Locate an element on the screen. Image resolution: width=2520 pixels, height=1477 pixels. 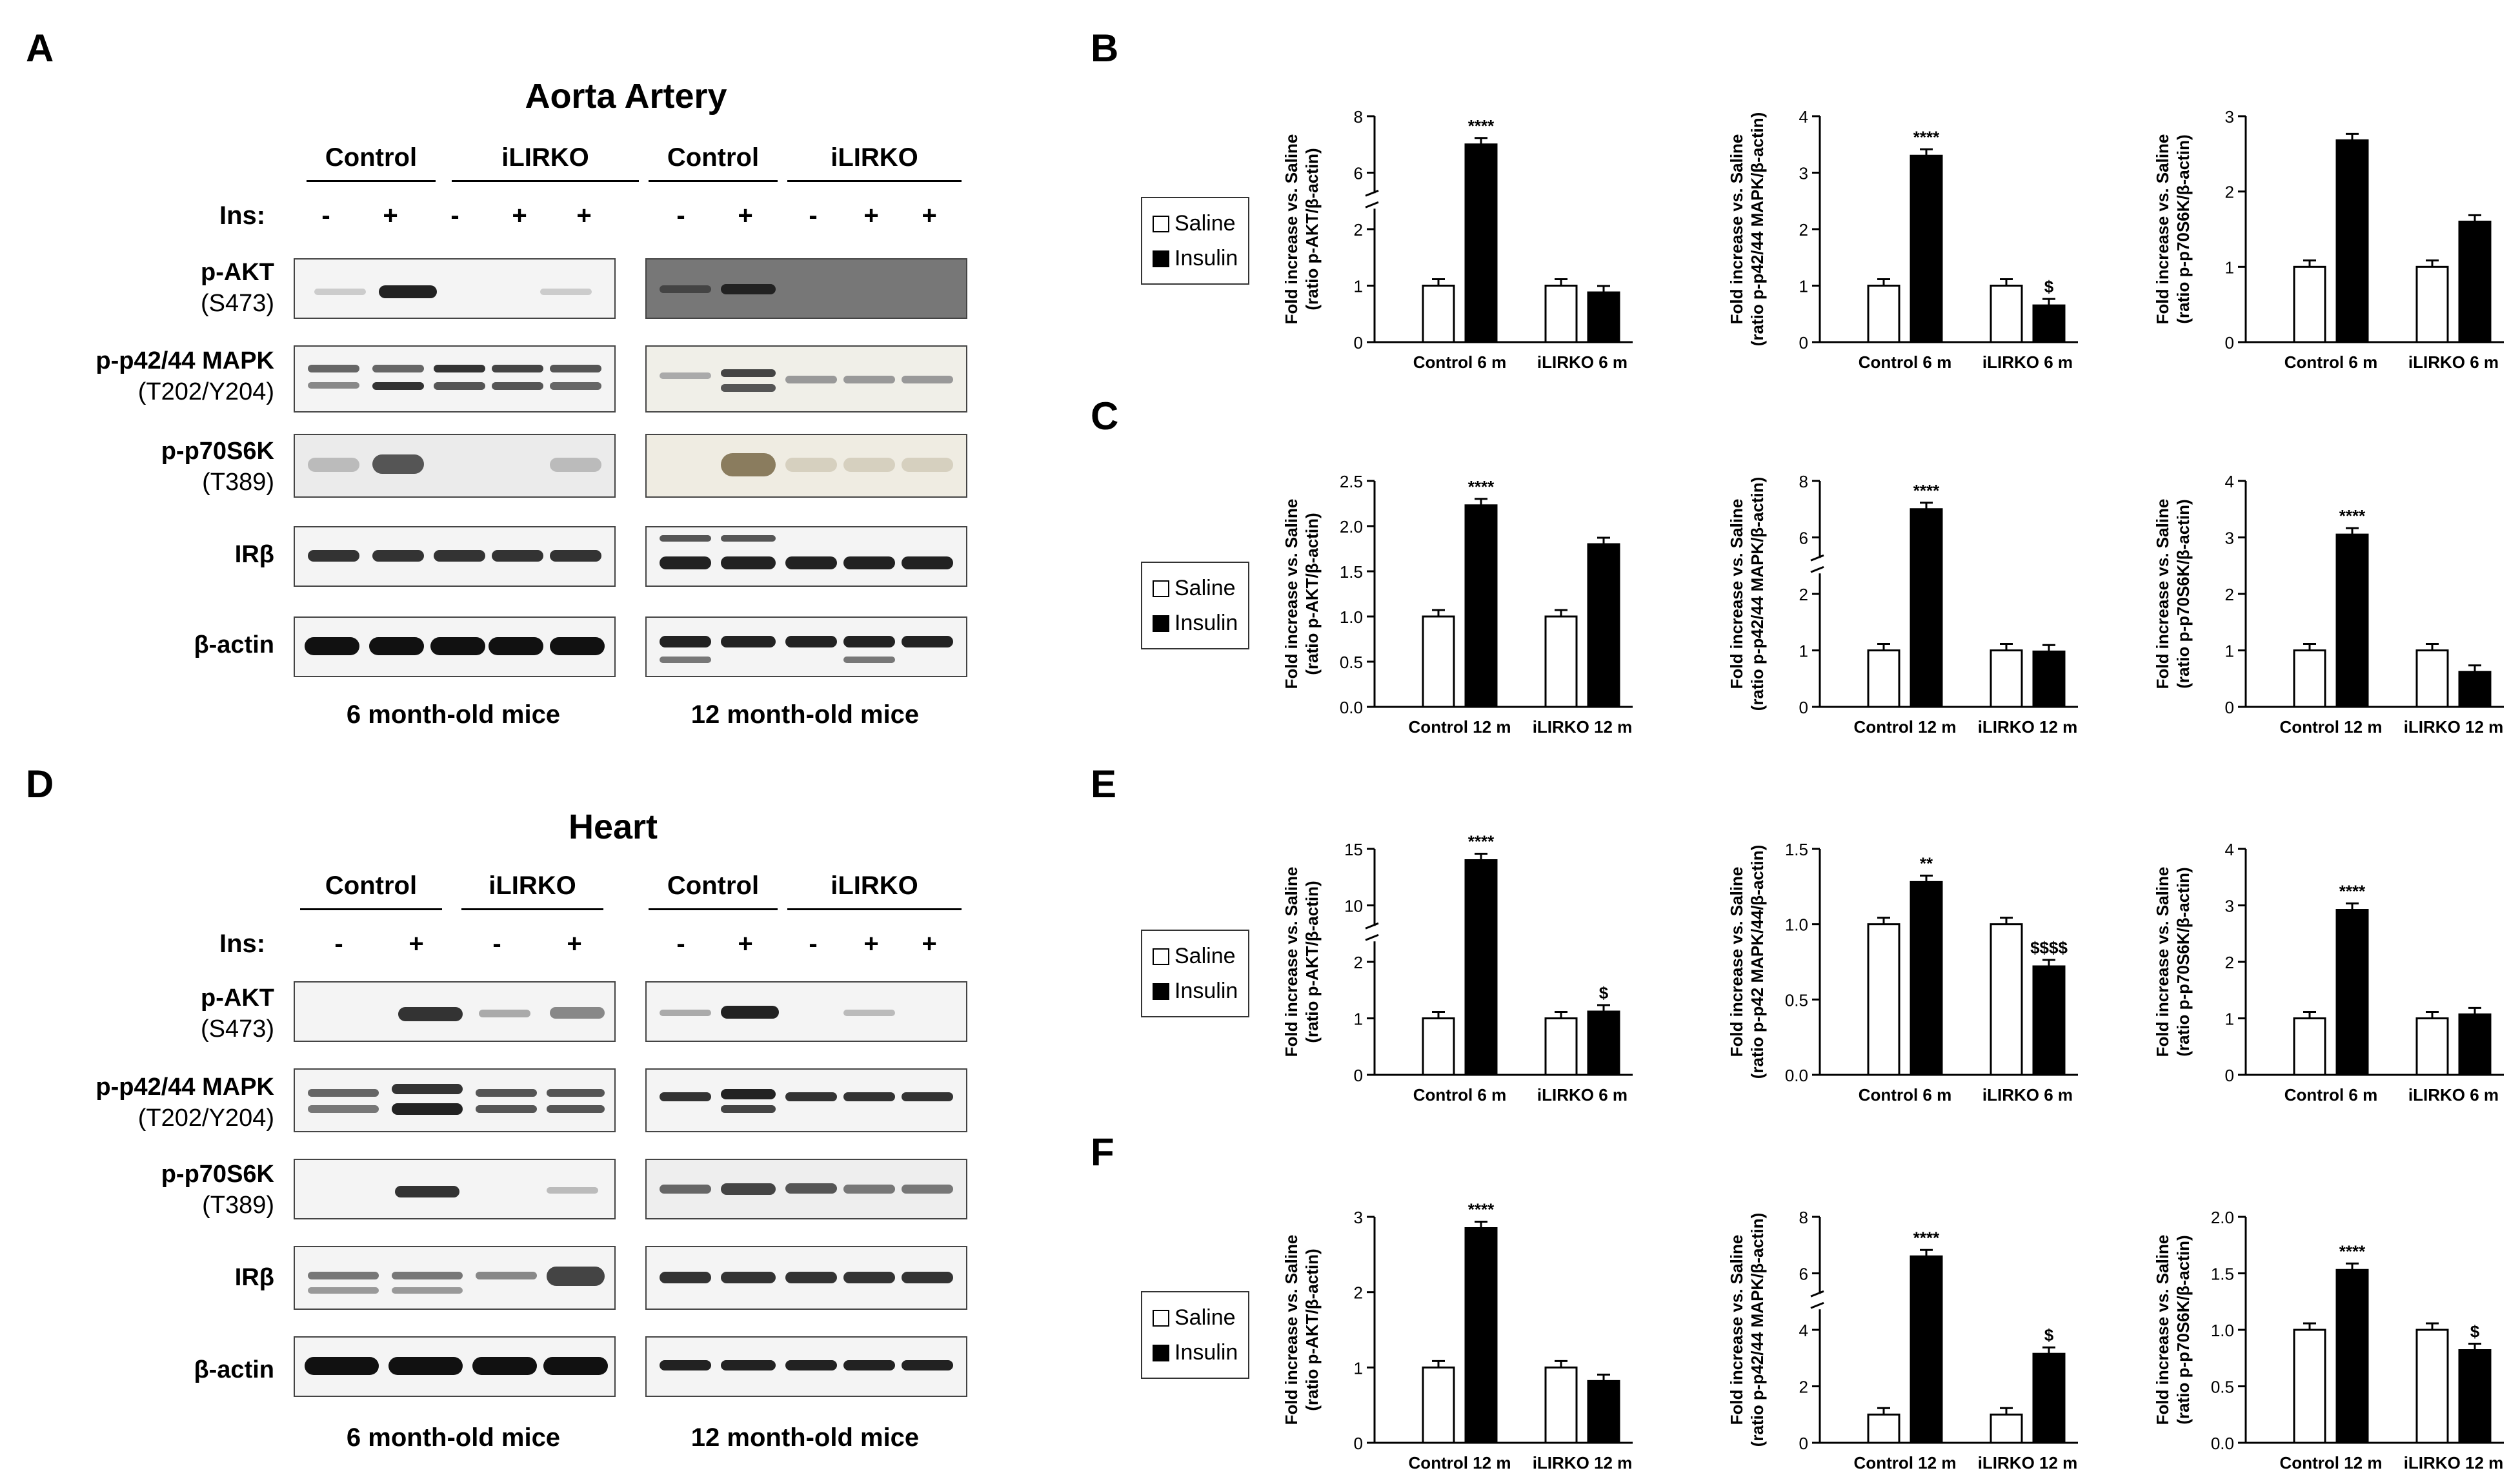
y-tick-label: 8 is located at coordinates (1803, 1217).